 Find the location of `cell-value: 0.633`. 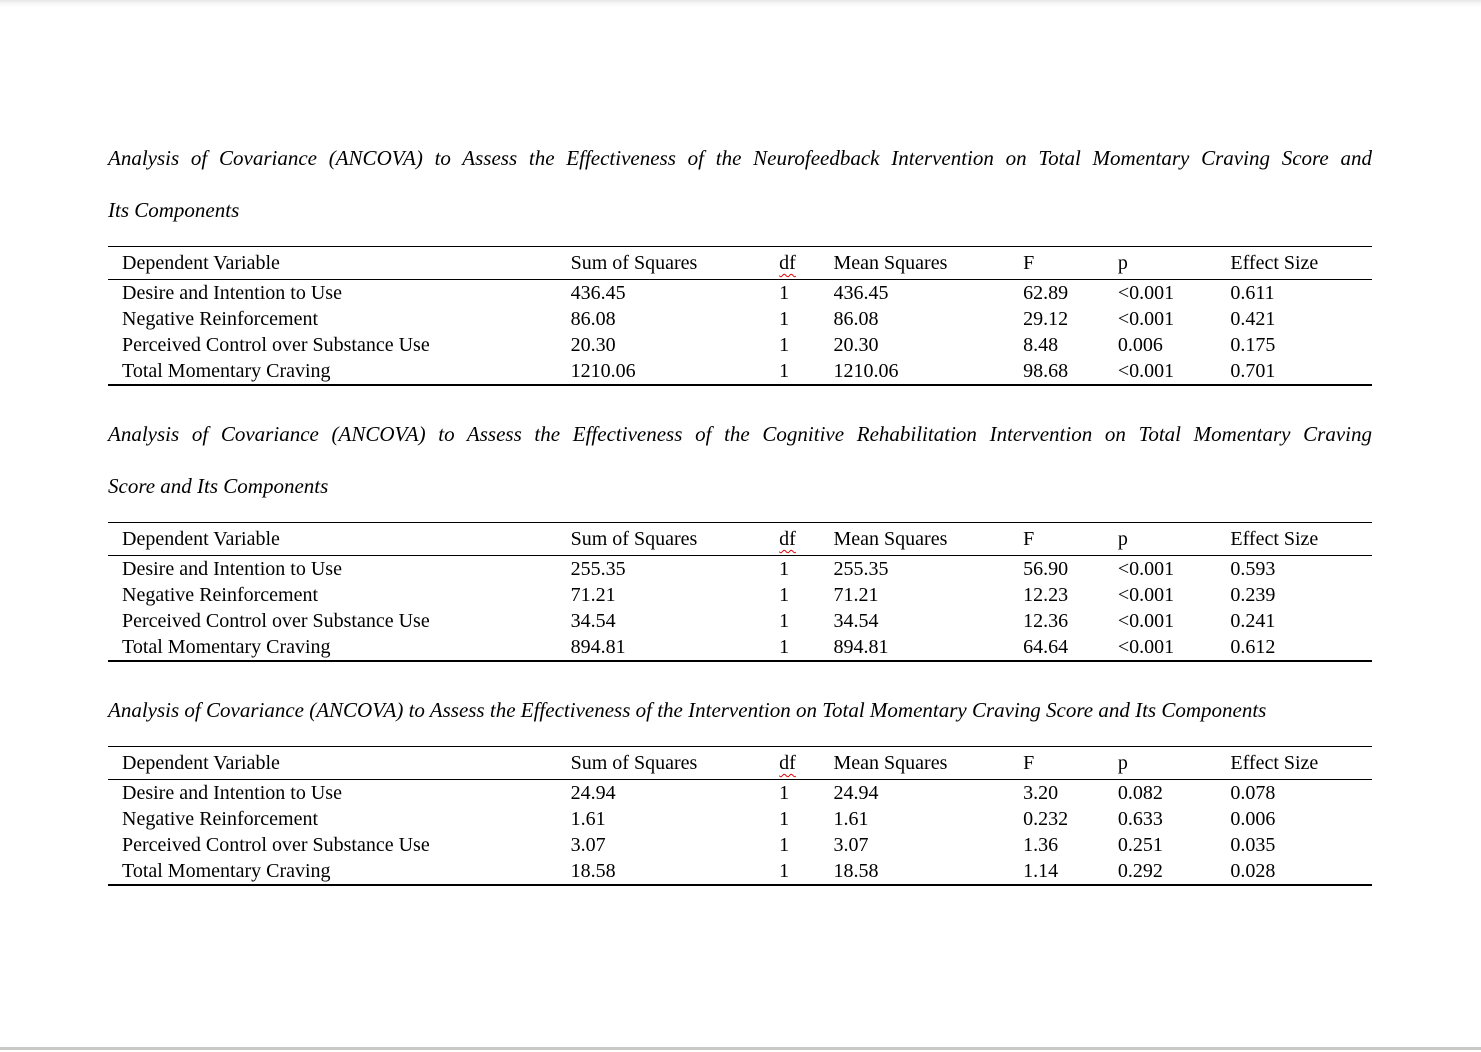

cell-value: 0.633 is located at coordinates (1140, 819).